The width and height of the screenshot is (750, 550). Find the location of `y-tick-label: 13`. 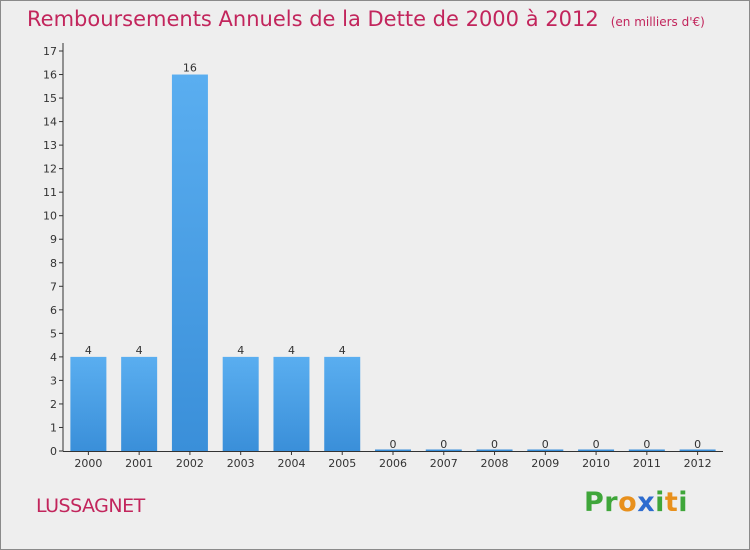

y-tick-label: 13 is located at coordinates (50, 145).